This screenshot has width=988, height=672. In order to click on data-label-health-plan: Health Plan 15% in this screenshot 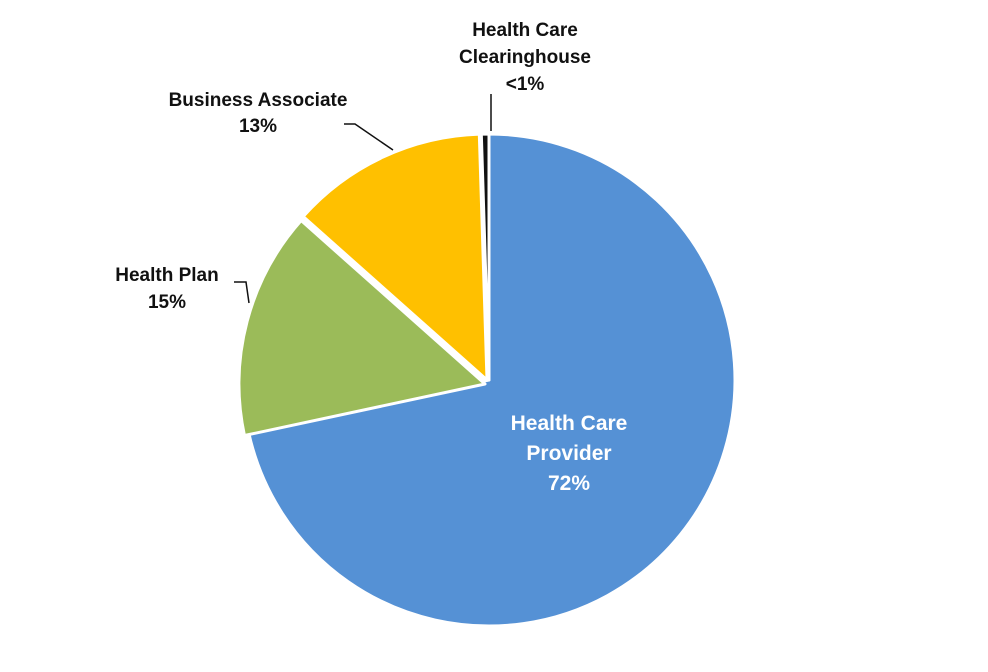, I will do `click(166, 289)`.